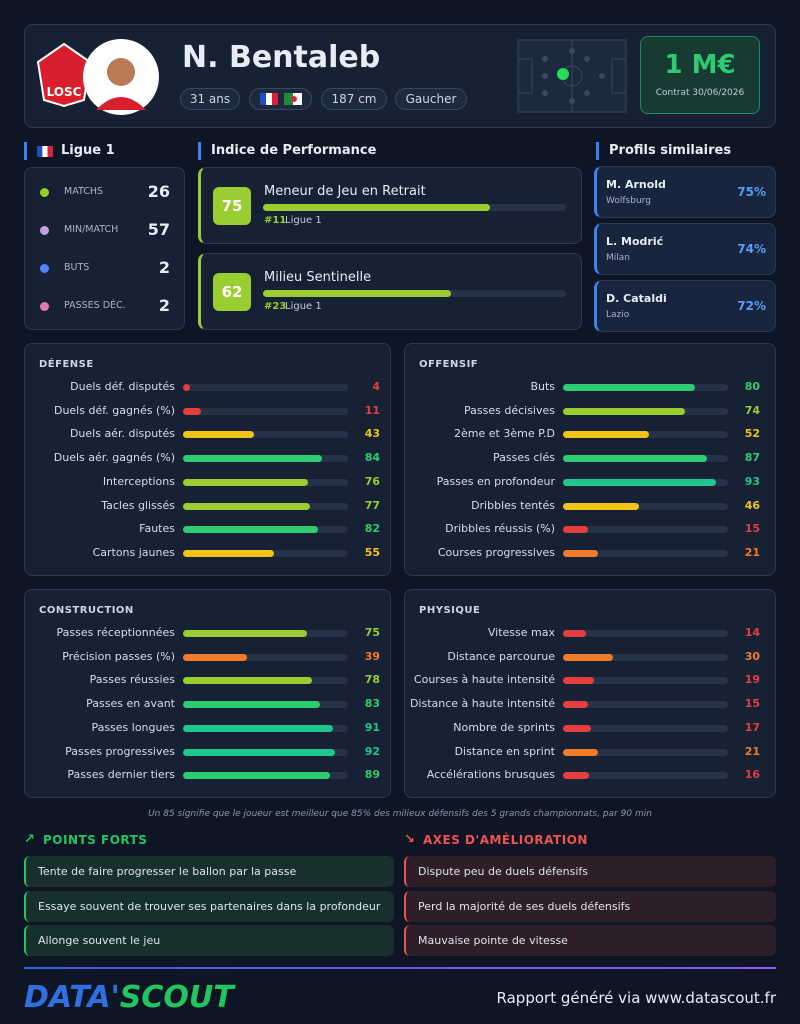 The height and width of the screenshot is (1024, 800). I want to click on player-name: N. Bentaleb, so click(281, 57).